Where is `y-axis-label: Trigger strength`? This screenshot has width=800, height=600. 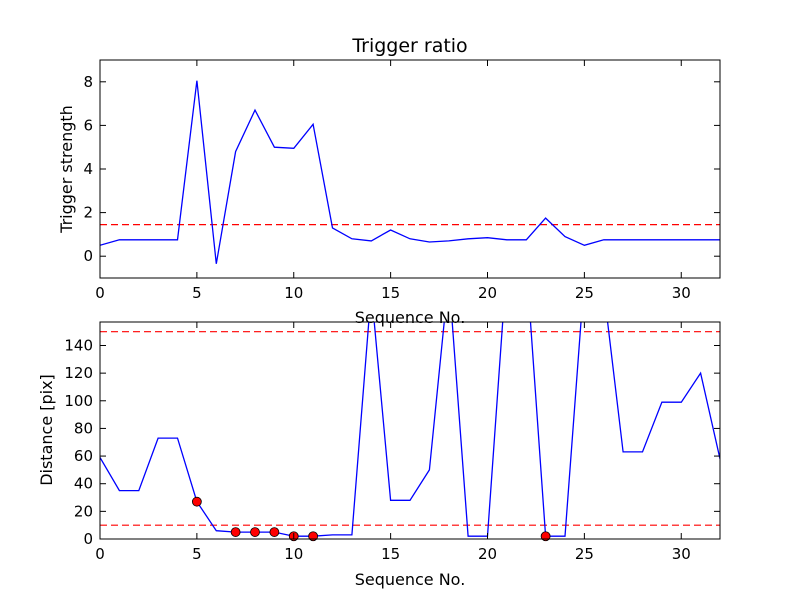
y-axis-label: Trigger strength is located at coordinates (66, 169).